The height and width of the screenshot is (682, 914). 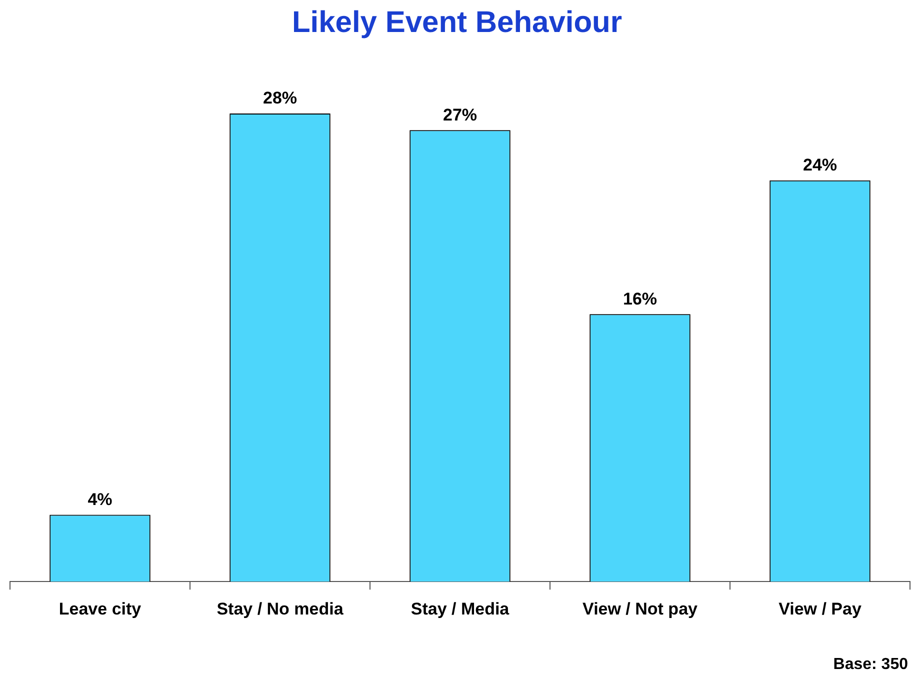 I want to click on data-label: 16%, so click(x=640, y=298).